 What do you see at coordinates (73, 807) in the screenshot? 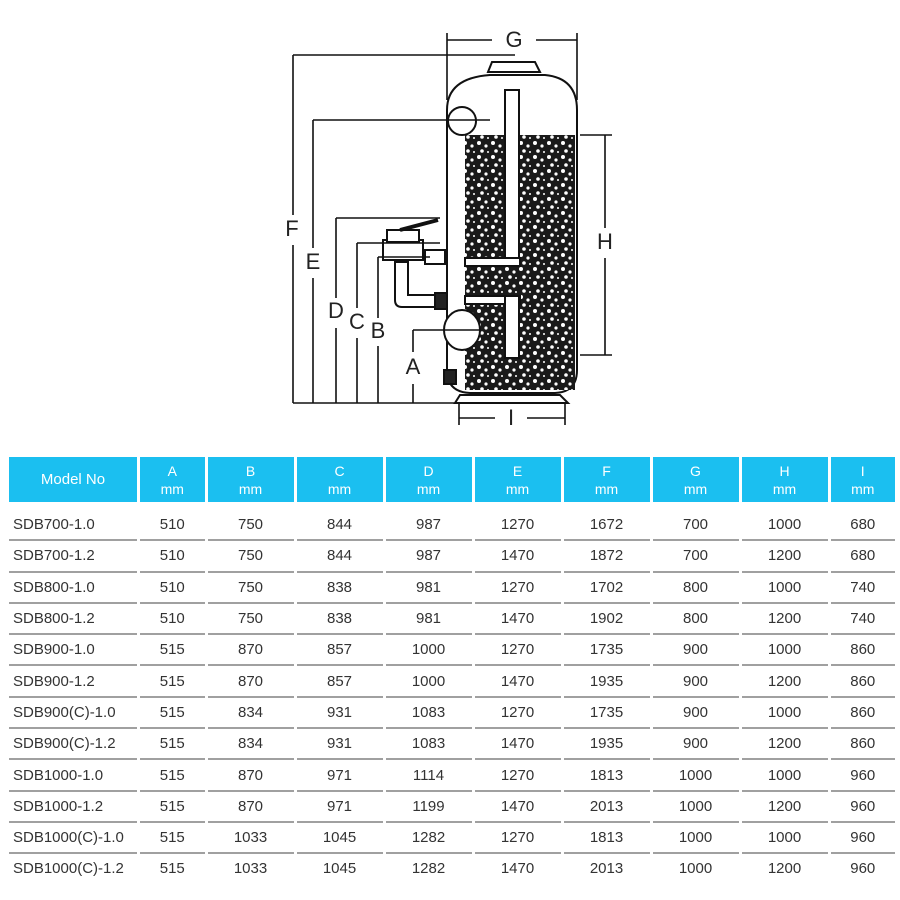
I see `model-cell: SDB1000-1.2` at bounding box center [73, 807].